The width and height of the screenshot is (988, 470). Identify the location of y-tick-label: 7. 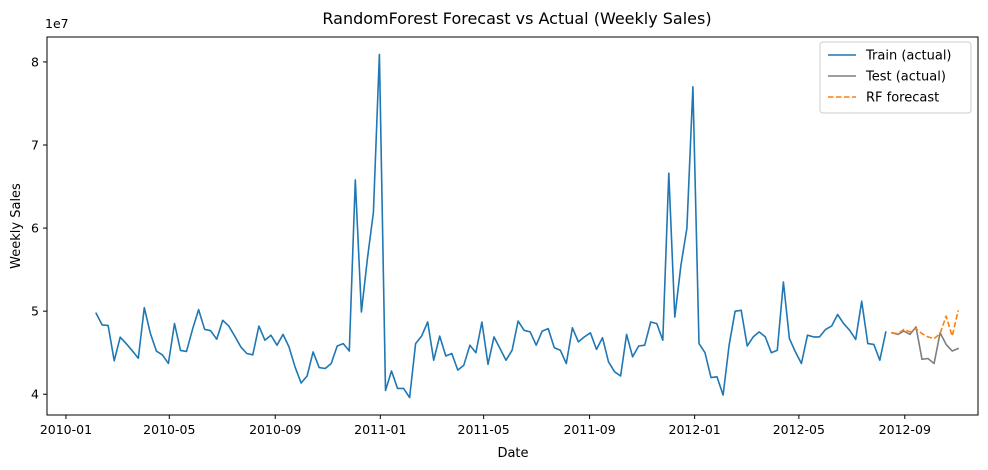
(35, 145).